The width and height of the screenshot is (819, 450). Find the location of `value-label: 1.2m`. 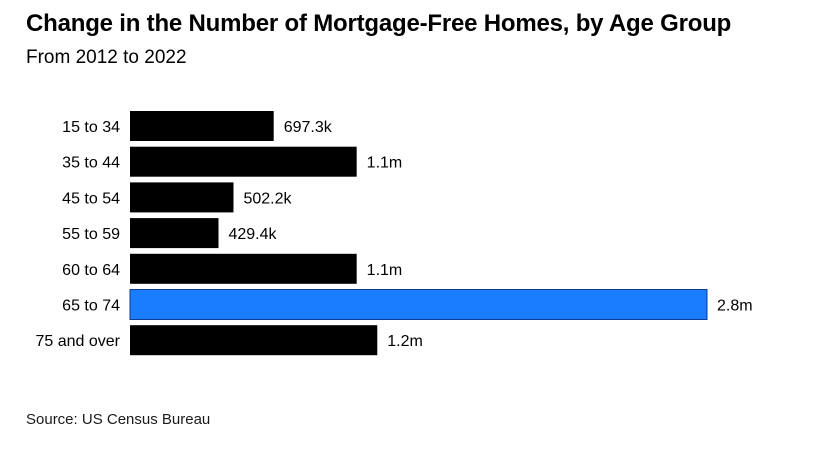

value-label: 1.2m is located at coordinates (405, 341).